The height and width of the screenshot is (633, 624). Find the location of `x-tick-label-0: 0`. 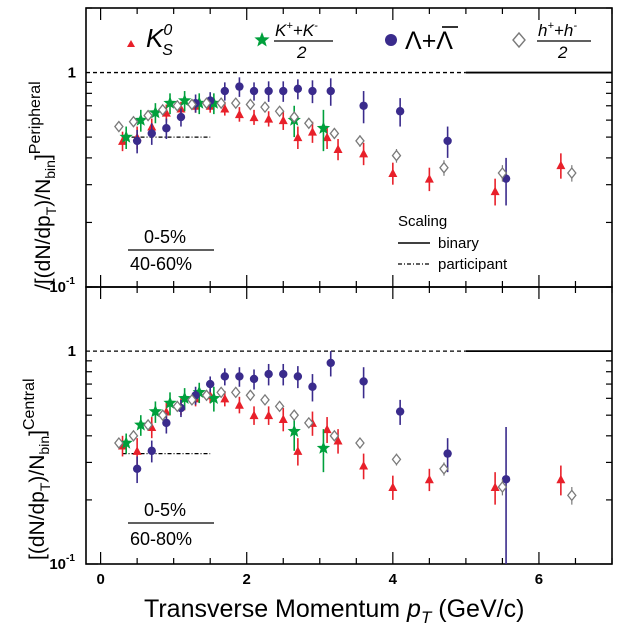

x-tick-label-0: 0 is located at coordinates (100, 579).